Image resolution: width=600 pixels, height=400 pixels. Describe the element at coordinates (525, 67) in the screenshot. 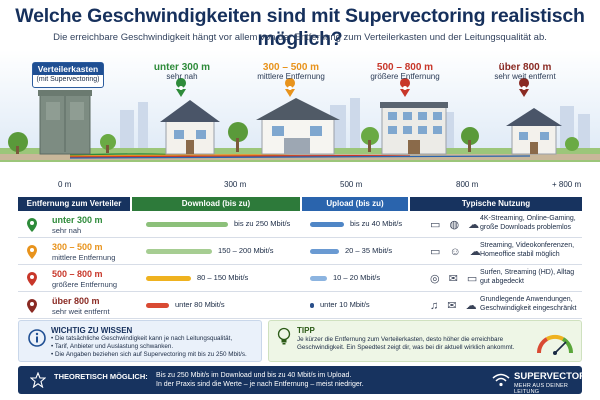

I see `location-very-far-distance: über 800 m` at that location.